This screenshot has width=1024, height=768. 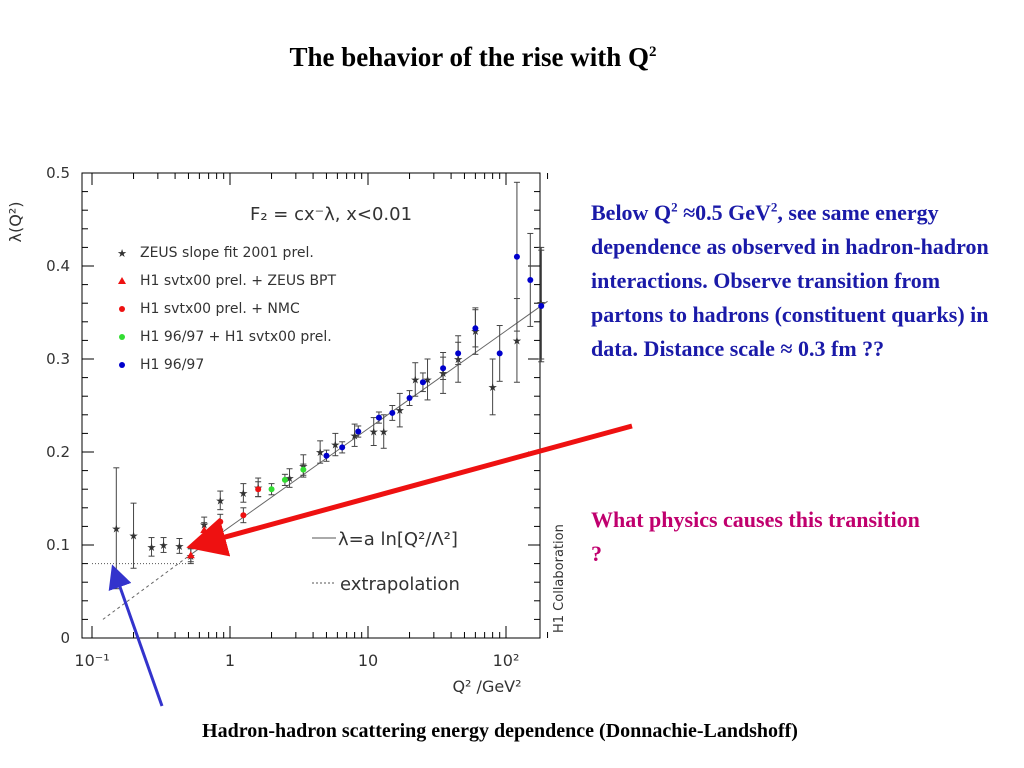 I want to click on legend-marker: ★, so click(x=122, y=253).